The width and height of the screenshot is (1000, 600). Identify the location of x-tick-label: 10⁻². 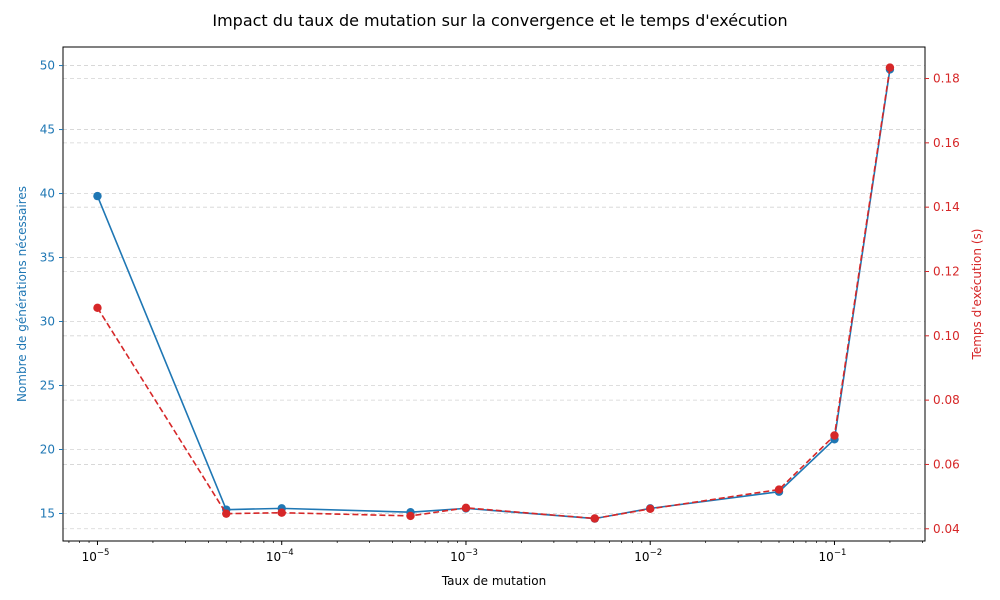
(648, 556).